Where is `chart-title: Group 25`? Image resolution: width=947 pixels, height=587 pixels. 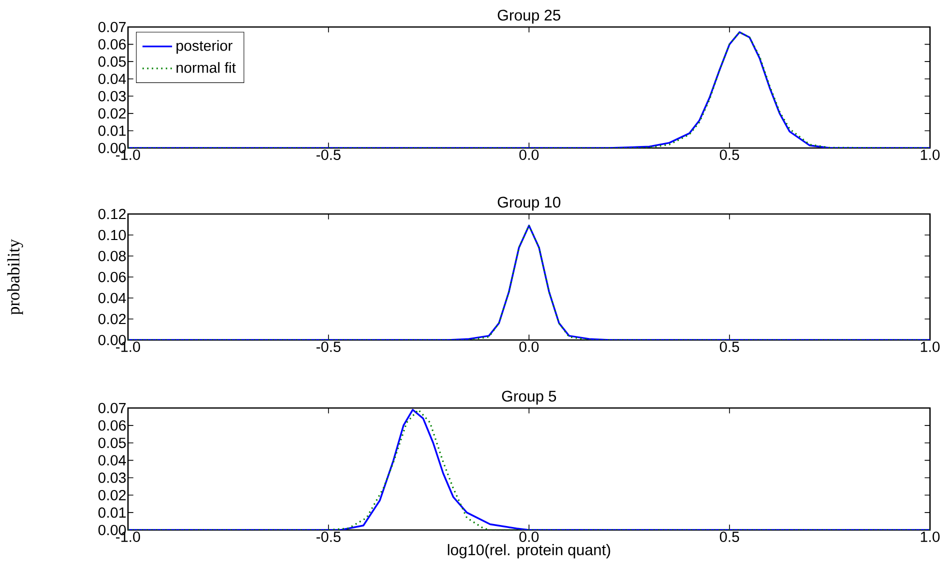
chart-title: Group 25 is located at coordinates (529, 17).